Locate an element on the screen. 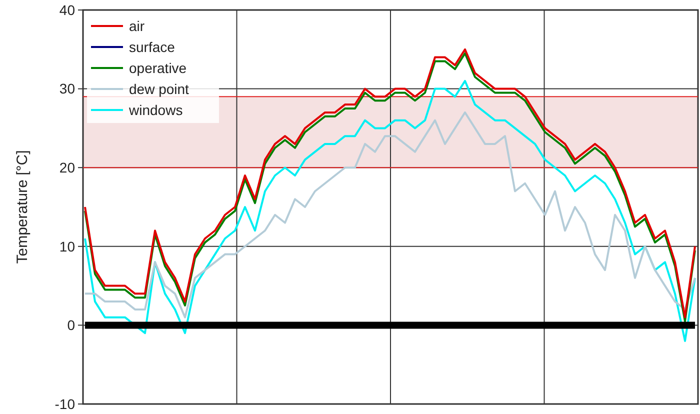  legend-label: air is located at coordinates (137, 26).